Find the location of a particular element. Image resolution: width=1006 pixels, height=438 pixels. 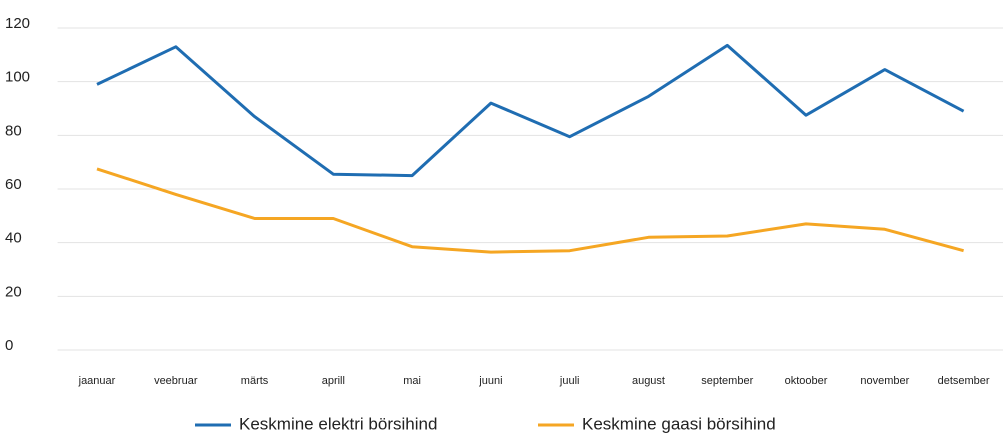

x-tick-label: jaanuar is located at coordinates (97, 381).